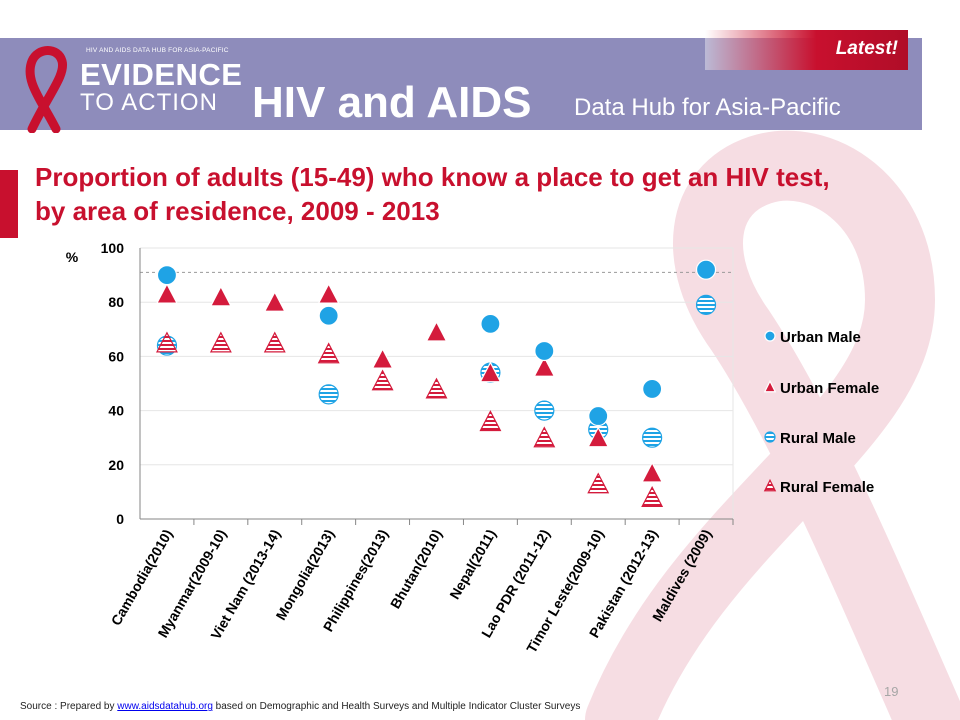  Describe the element at coordinates (392, 102) in the screenshot. I see `app-title: HIV and AIDS` at that location.